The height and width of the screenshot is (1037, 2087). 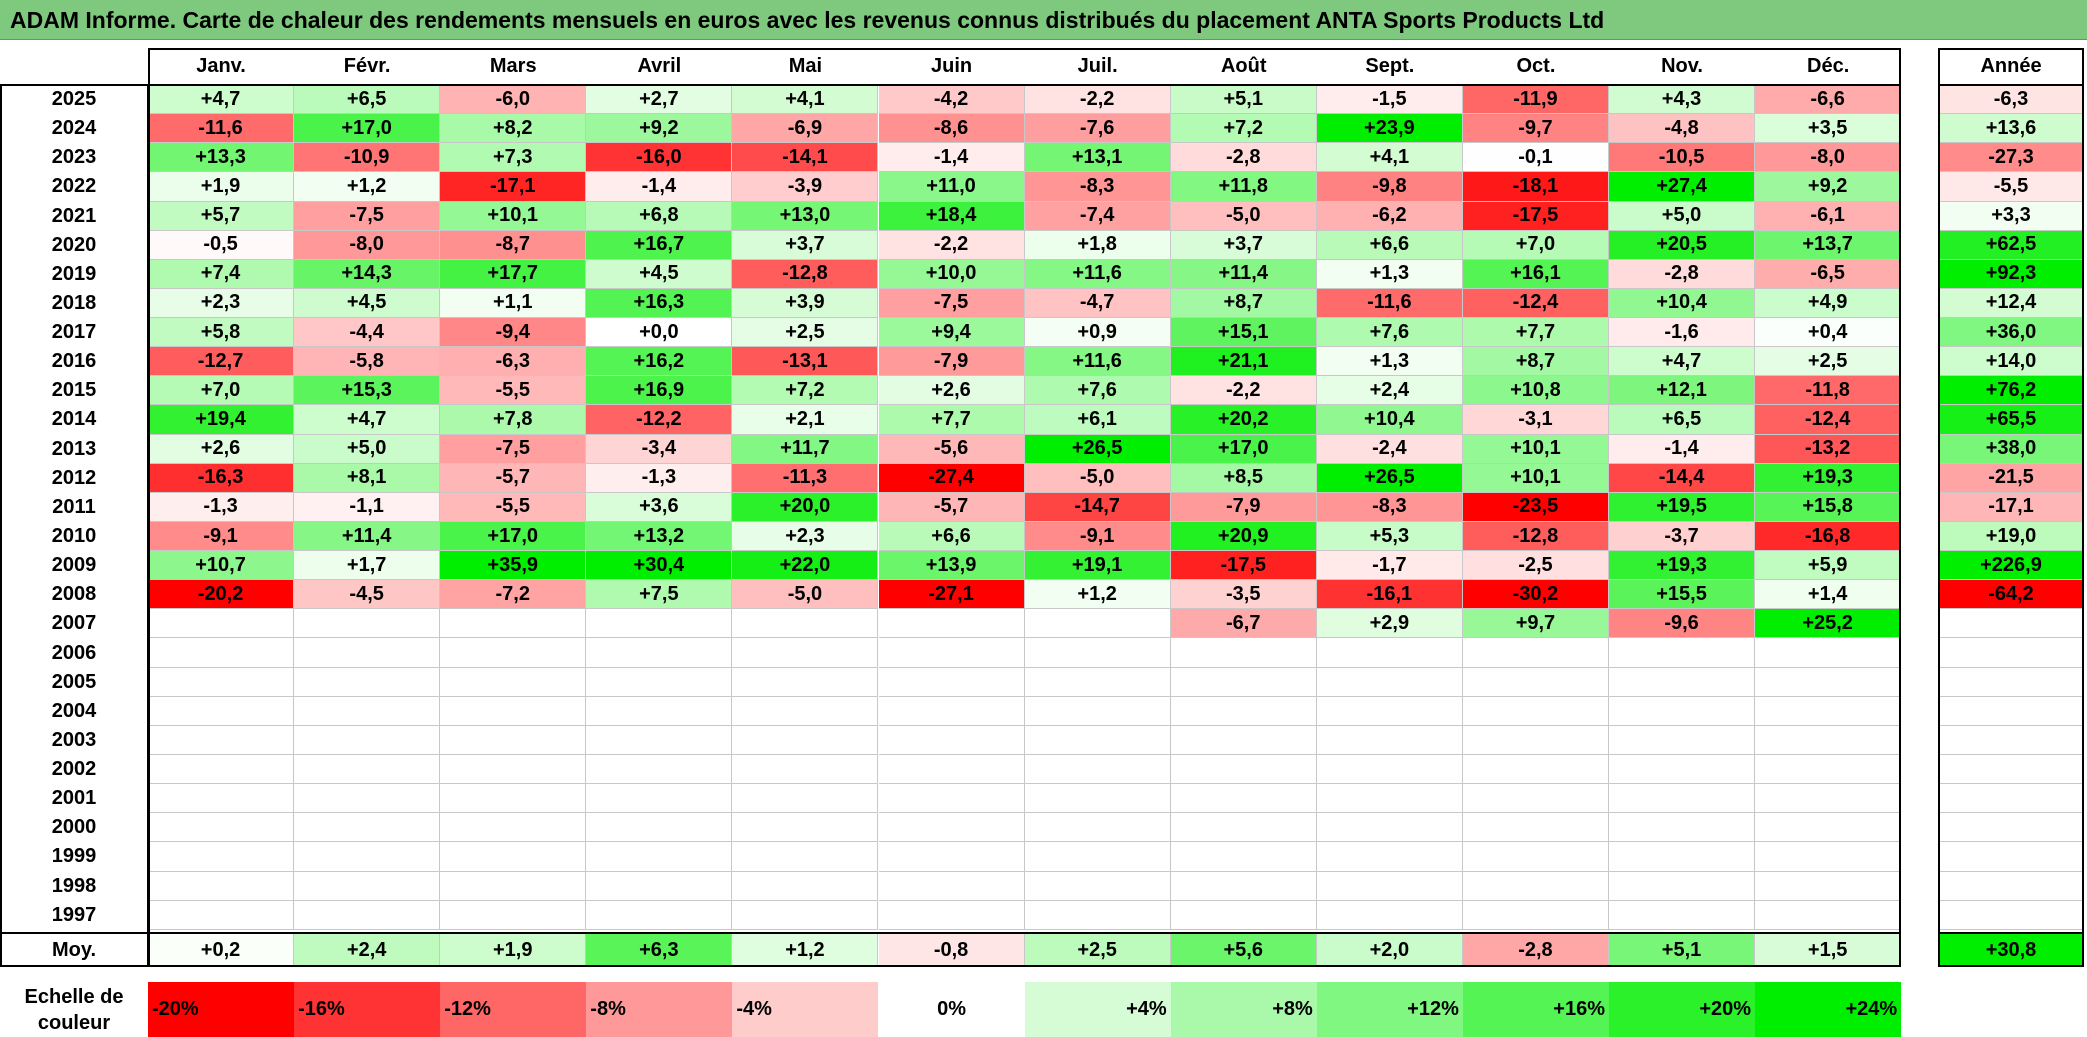 I want to click on heatmap-cell: +20,0, so click(x=805, y=507).